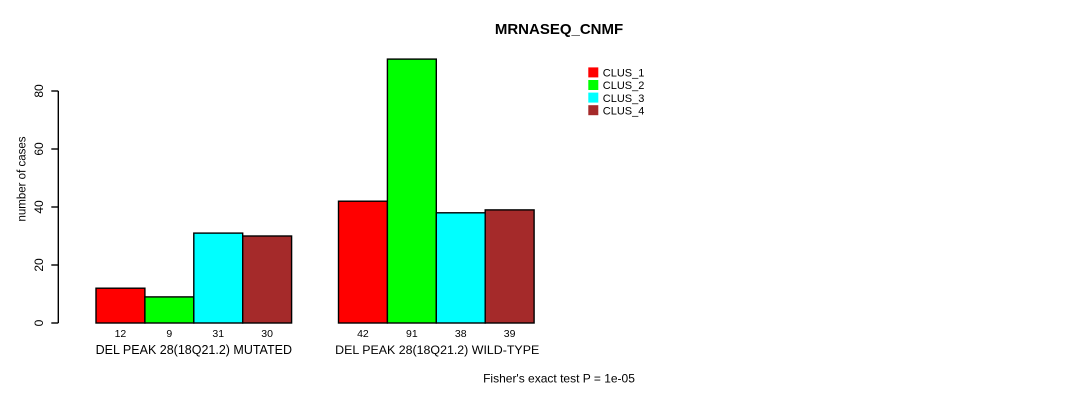 The image size is (1090, 405). Describe the element at coordinates (23, 178) in the screenshot. I see `svg-text: number of cases` at that location.